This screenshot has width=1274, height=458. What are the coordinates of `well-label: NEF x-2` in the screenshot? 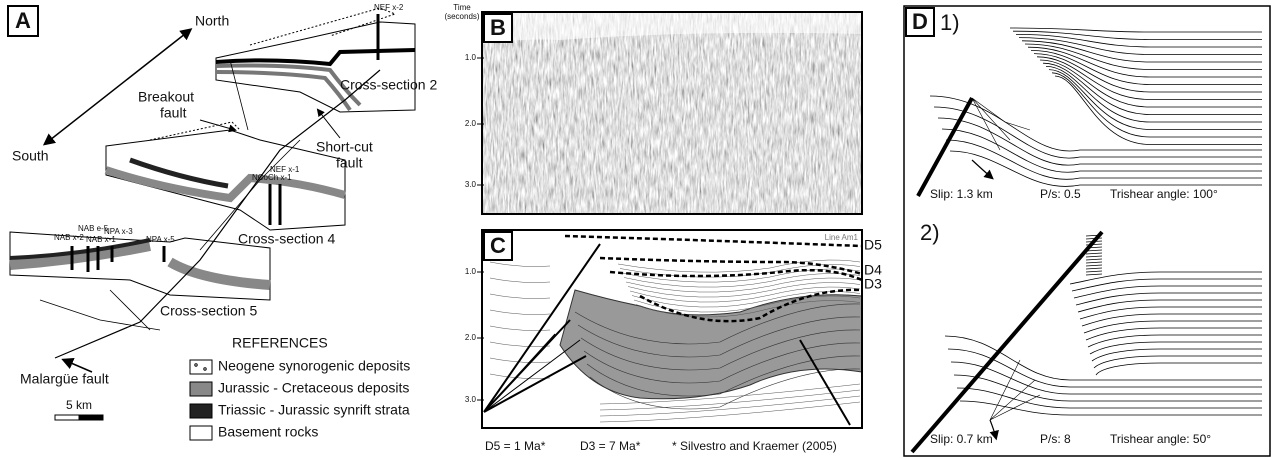 It's located at (389, 7).